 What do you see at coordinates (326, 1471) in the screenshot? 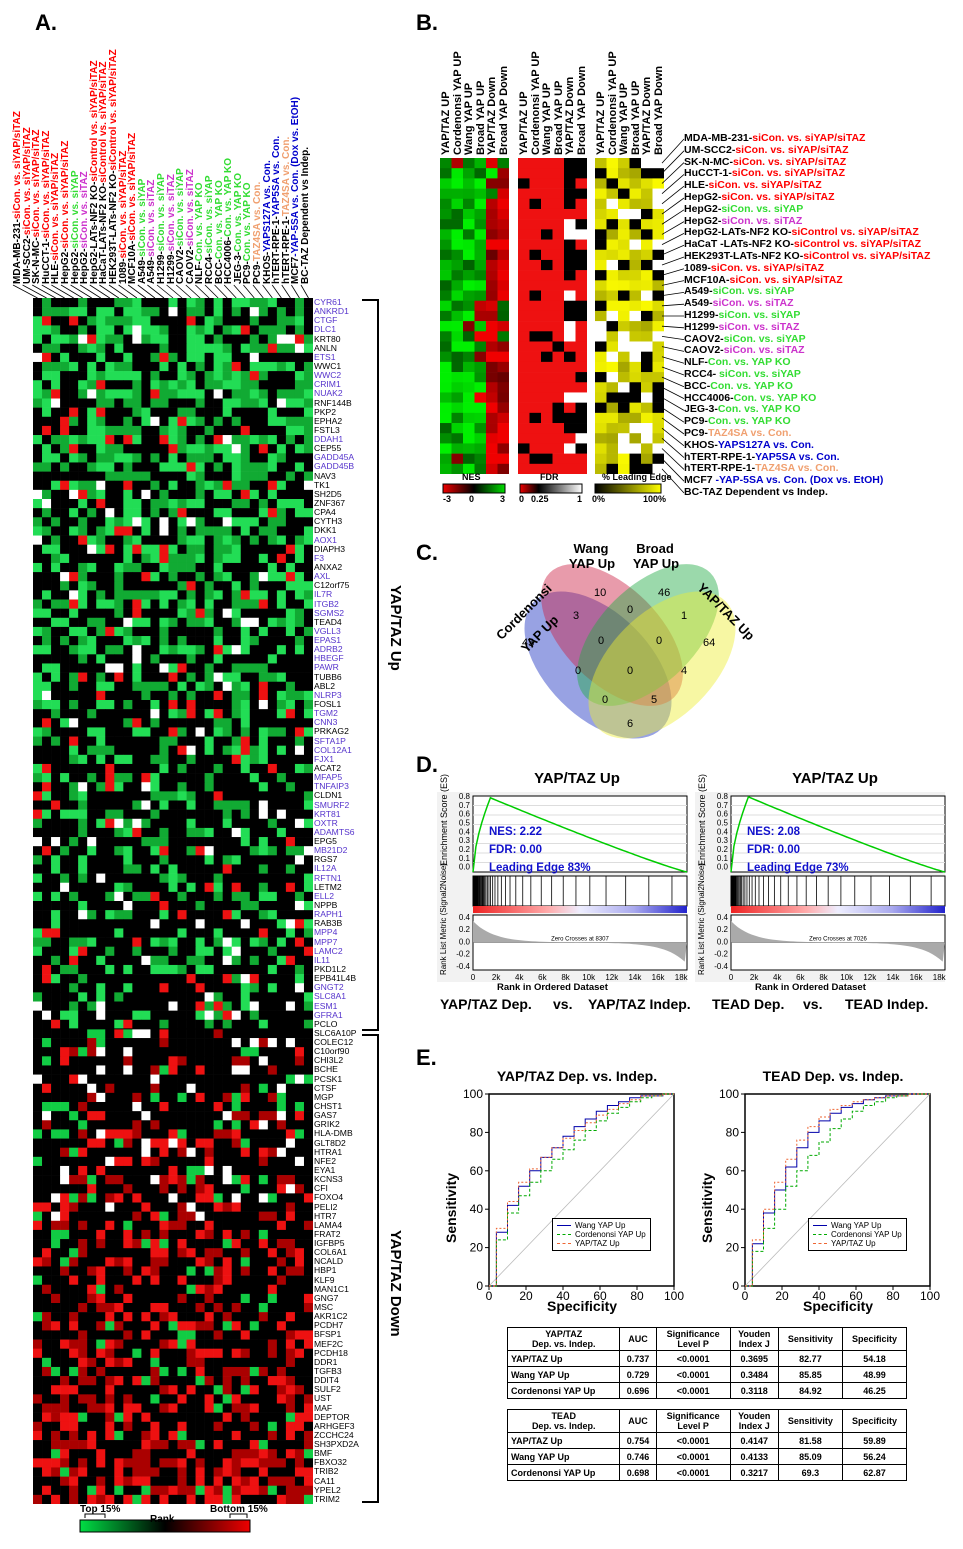
I see `gene-label: TRIB2` at bounding box center [326, 1471].